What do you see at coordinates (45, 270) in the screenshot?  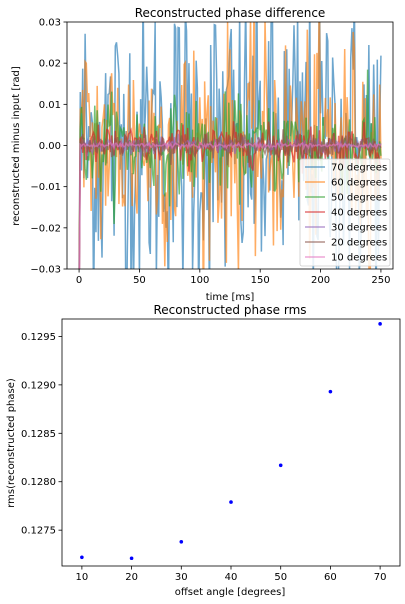 I see `y-tick-label: −0.03` at bounding box center [45, 270].